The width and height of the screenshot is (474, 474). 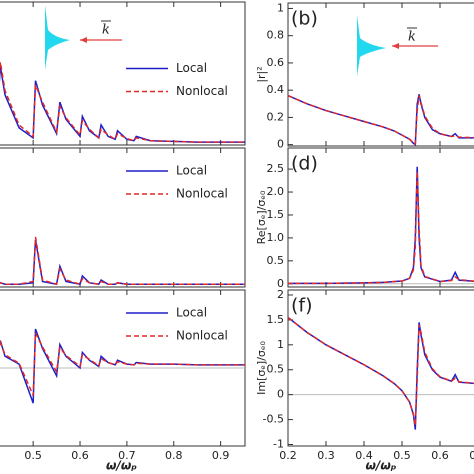 I want to click on x-tick-label: 0.9, so click(x=221, y=455).